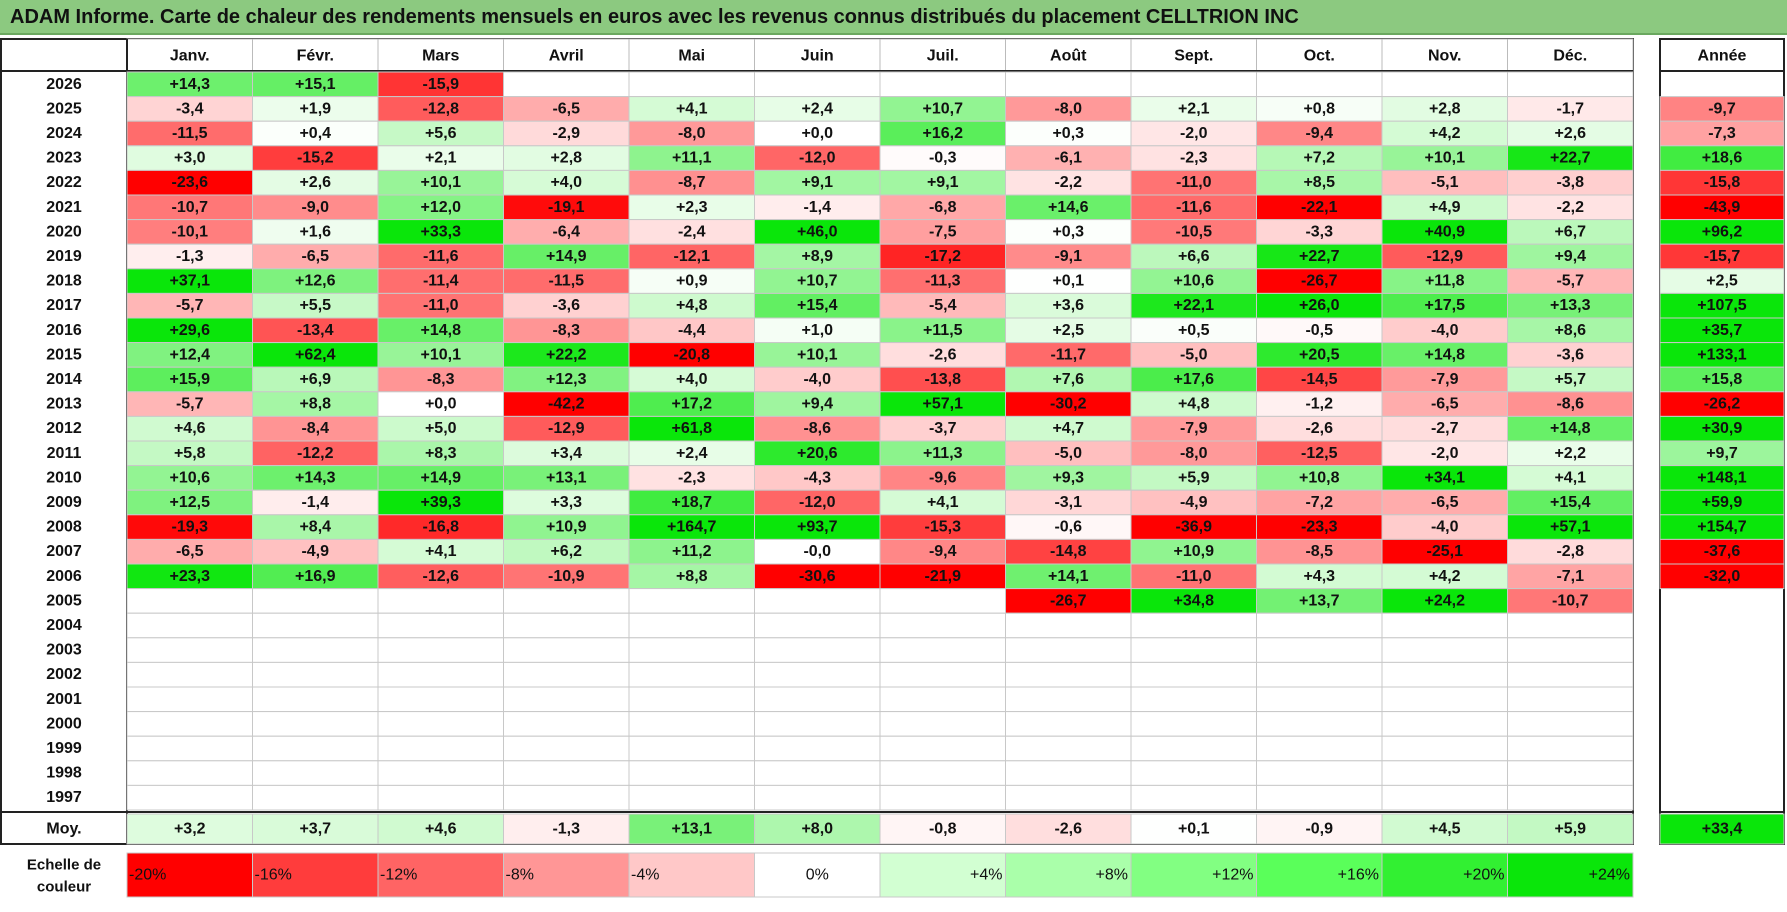 The width and height of the screenshot is (1787, 912). What do you see at coordinates (1319, 829) in the screenshot?
I see `average-cell` at bounding box center [1319, 829].